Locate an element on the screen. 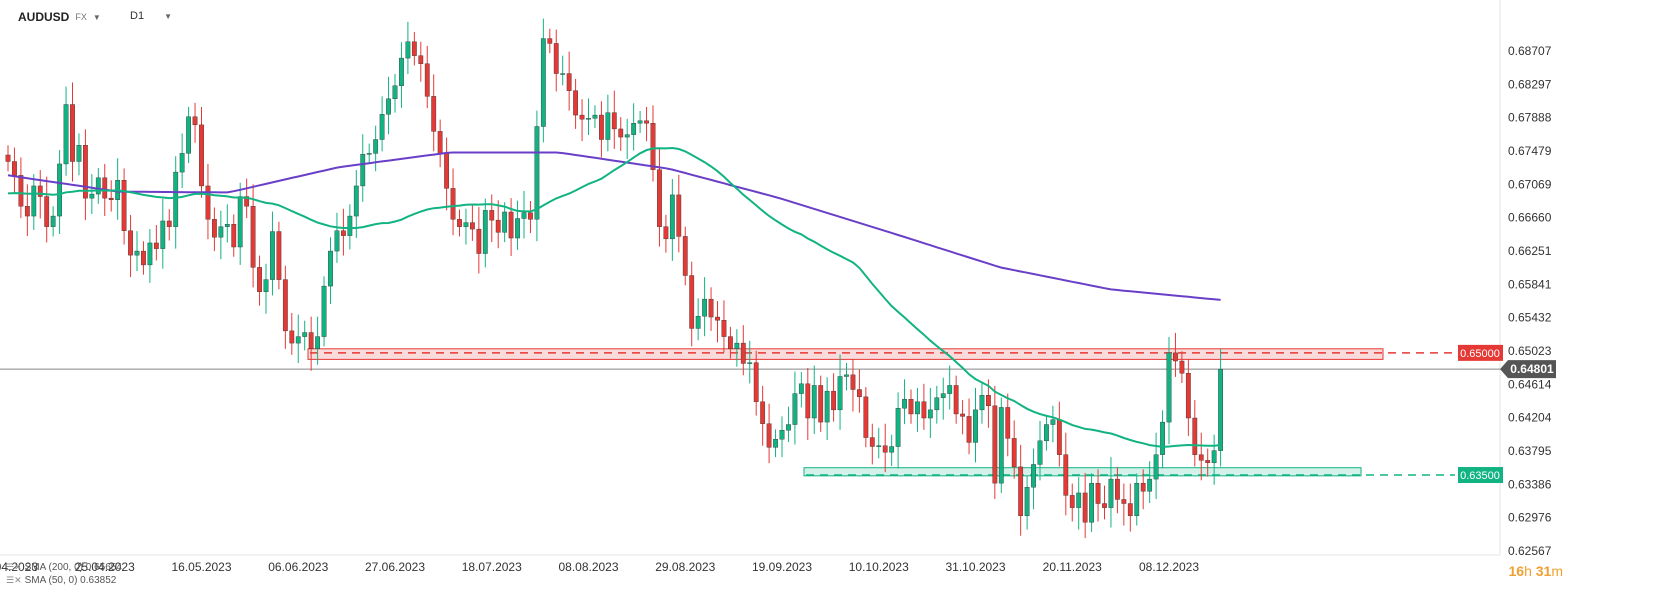 Image resolution: width=1653 pixels, height=614 pixels. support-price-label-bg is located at coordinates (1480, 475).